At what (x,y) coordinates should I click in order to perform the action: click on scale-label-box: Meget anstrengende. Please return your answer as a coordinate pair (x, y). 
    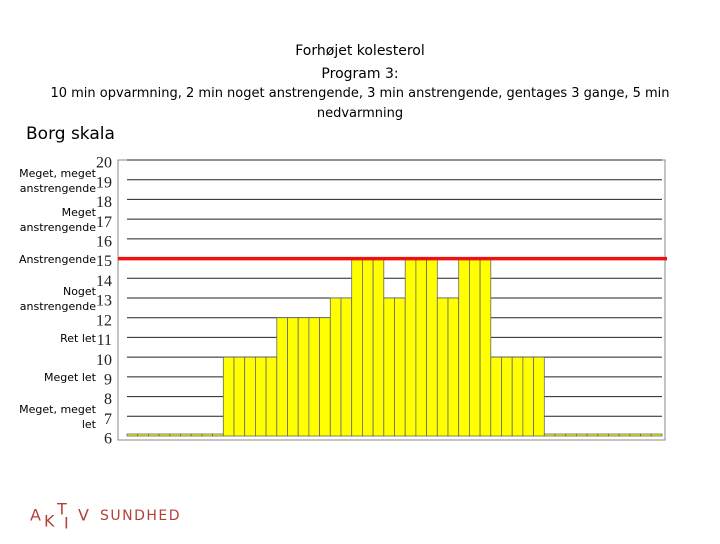
    Looking at the image, I should click on (57, 220).